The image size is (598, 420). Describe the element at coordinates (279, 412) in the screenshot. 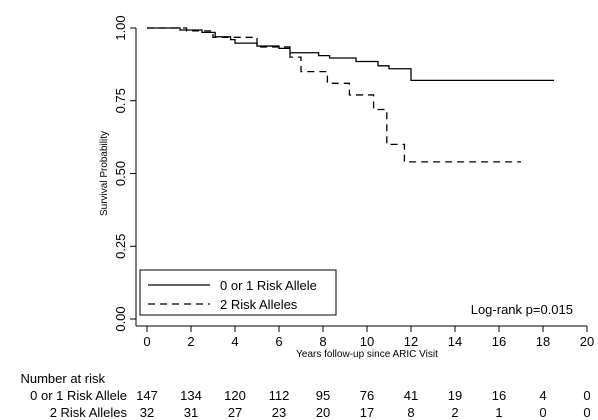

I see `risk-count: 23` at that location.